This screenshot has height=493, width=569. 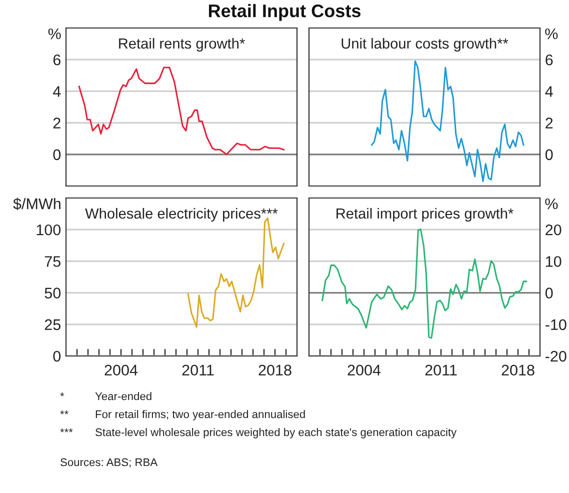 I want to click on y-tick-label: 100, so click(x=48, y=230).